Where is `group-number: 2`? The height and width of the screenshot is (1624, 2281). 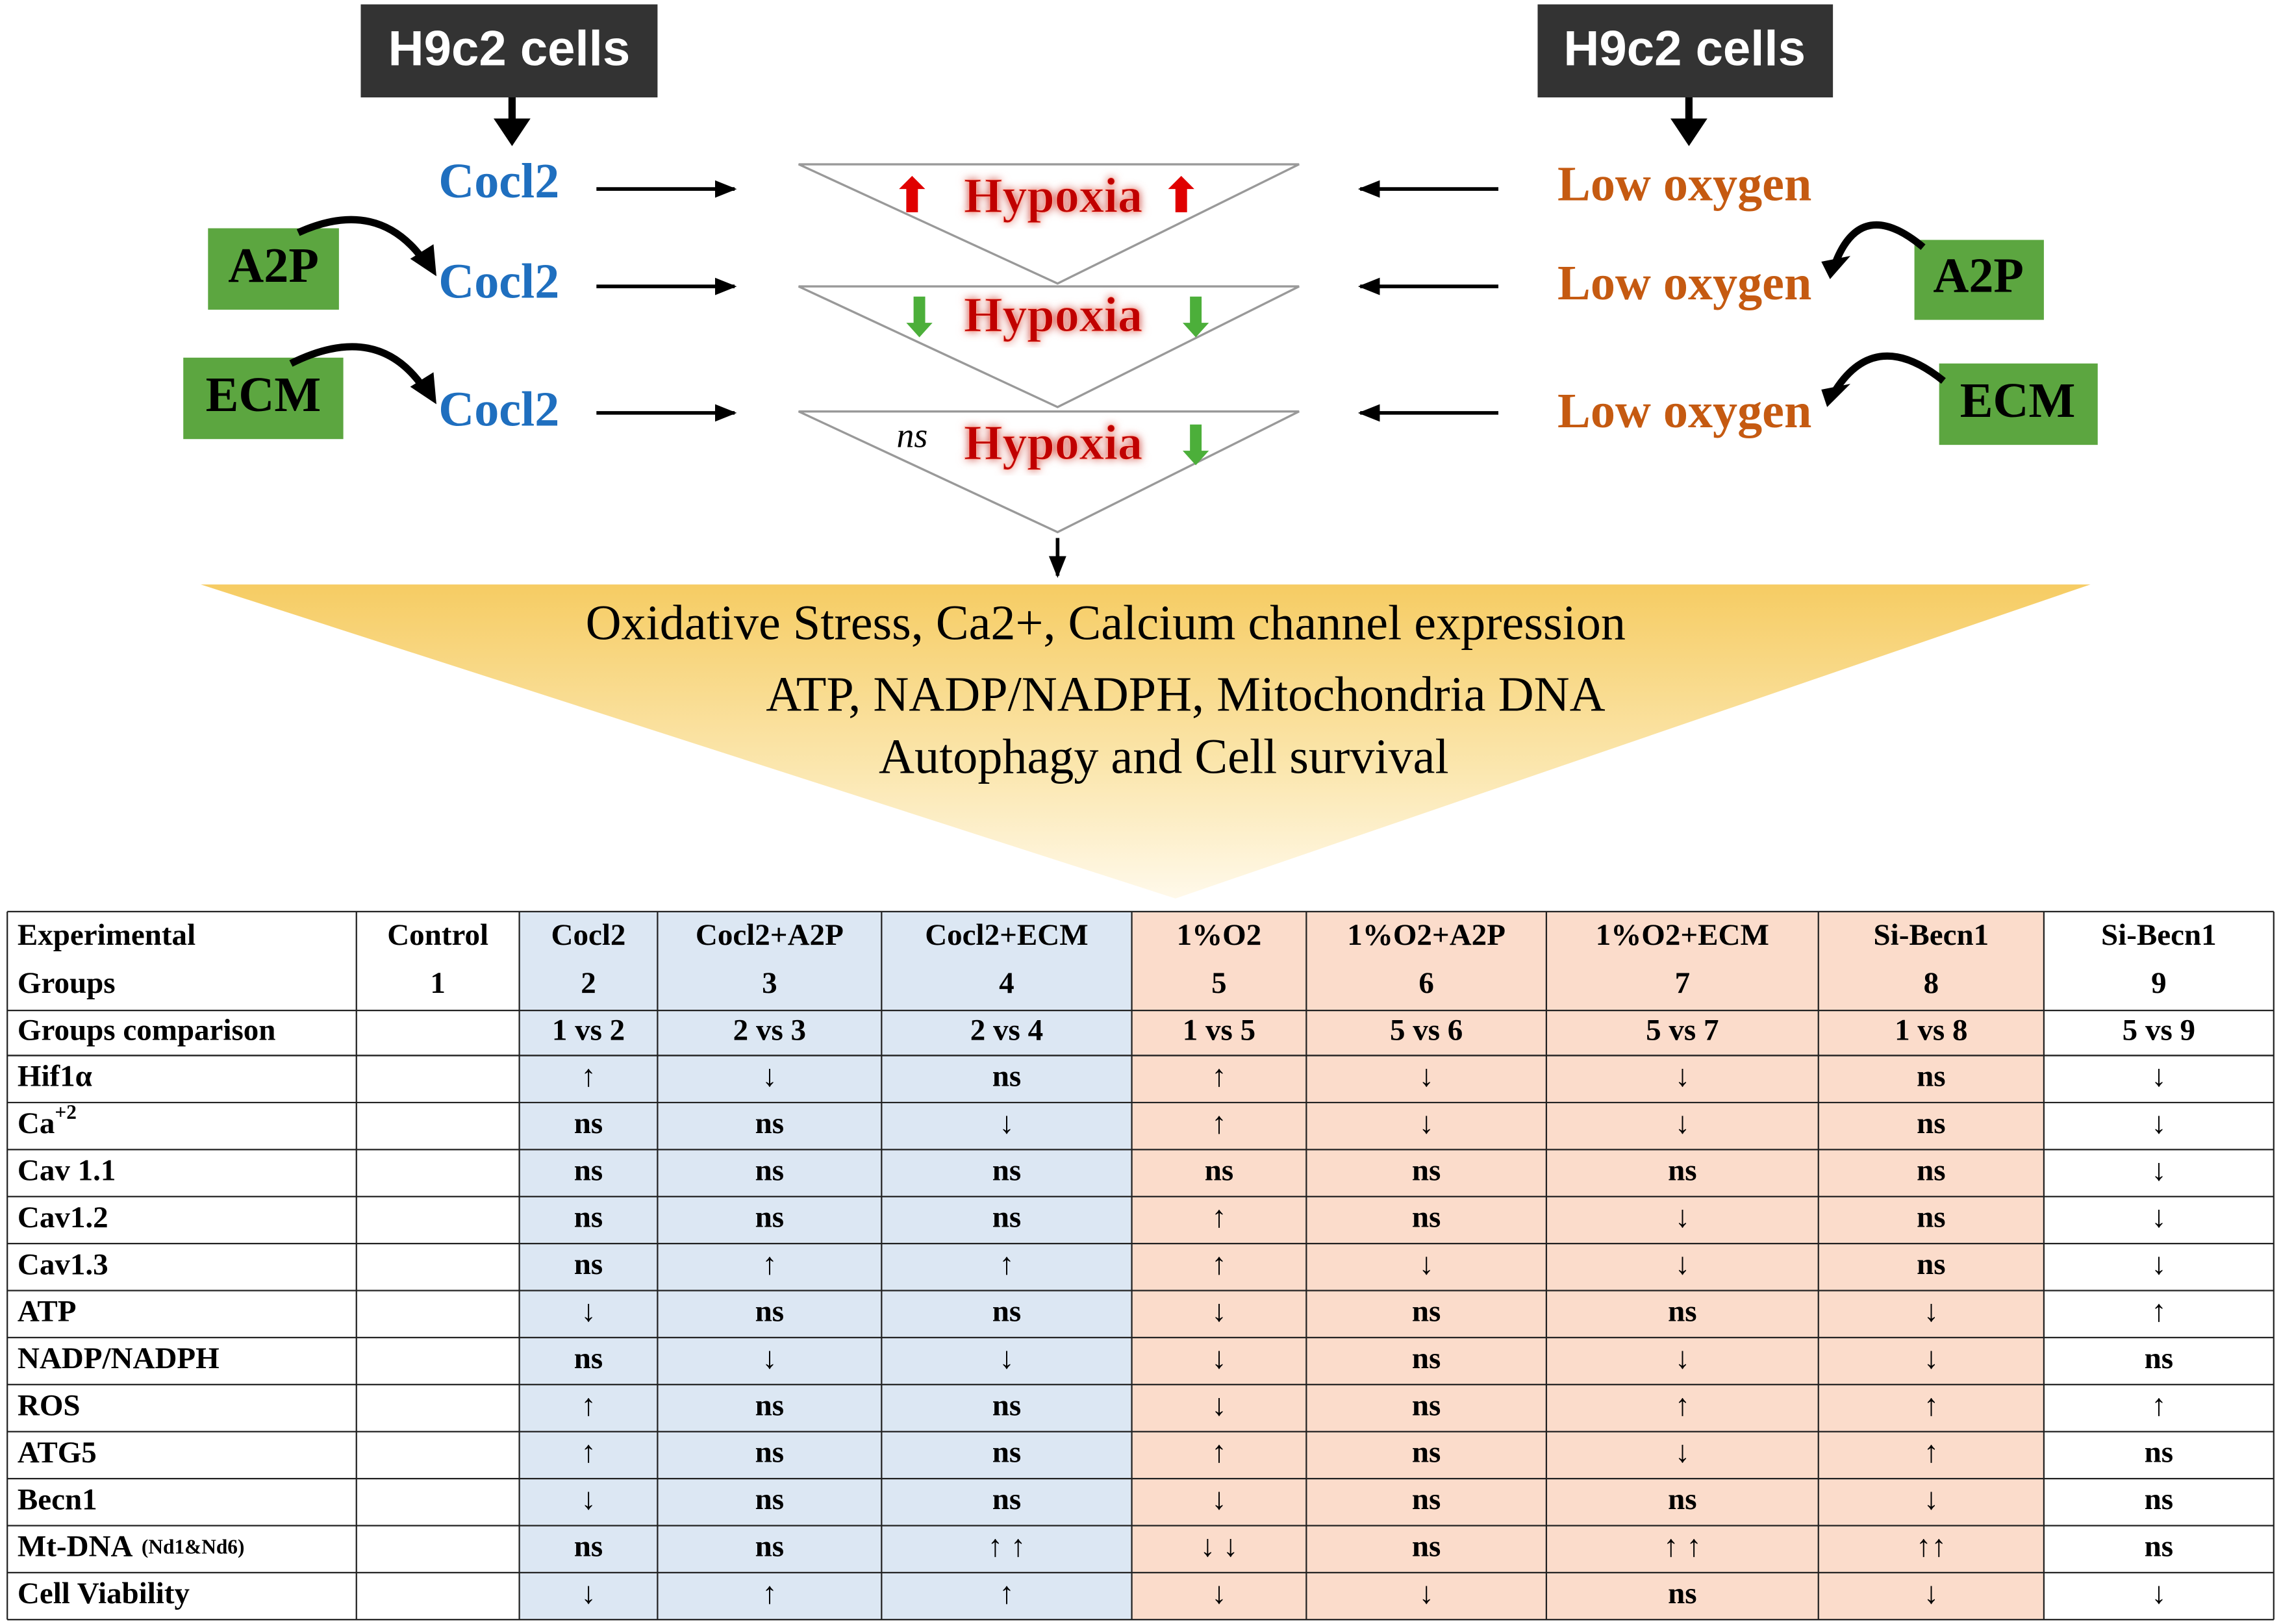
group-number: 2 is located at coordinates (588, 983).